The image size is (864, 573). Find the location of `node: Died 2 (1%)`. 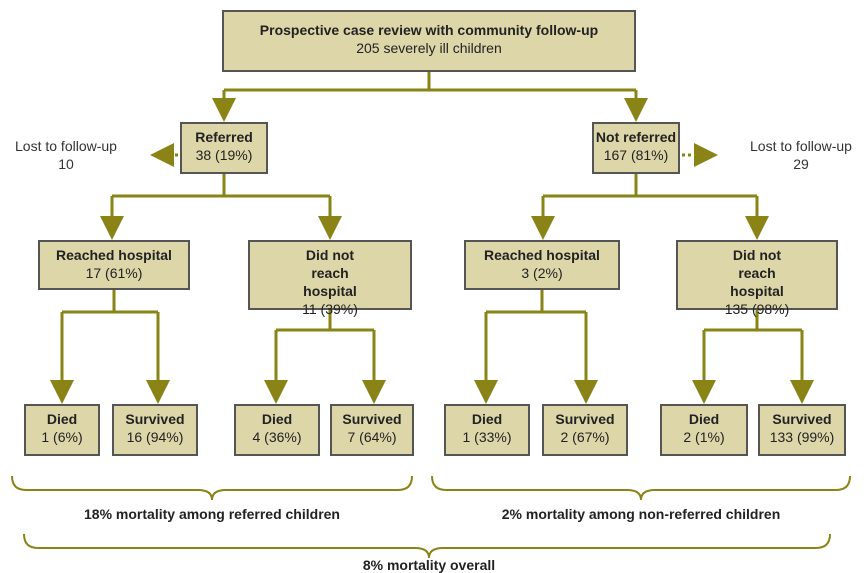

node: Died 2 (1%) is located at coordinates (704, 430).